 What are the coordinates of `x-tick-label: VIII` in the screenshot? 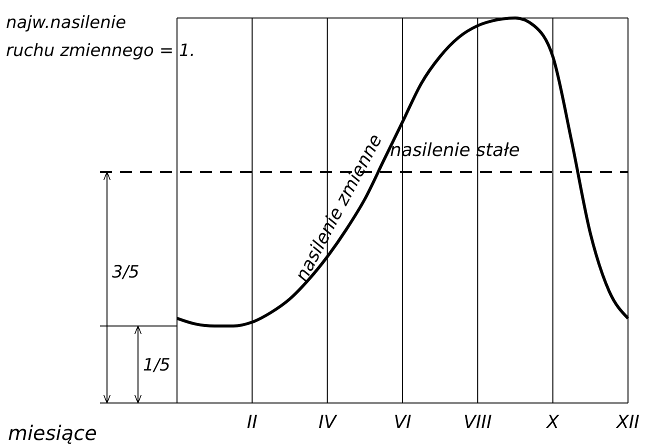 It's located at (478, 422).